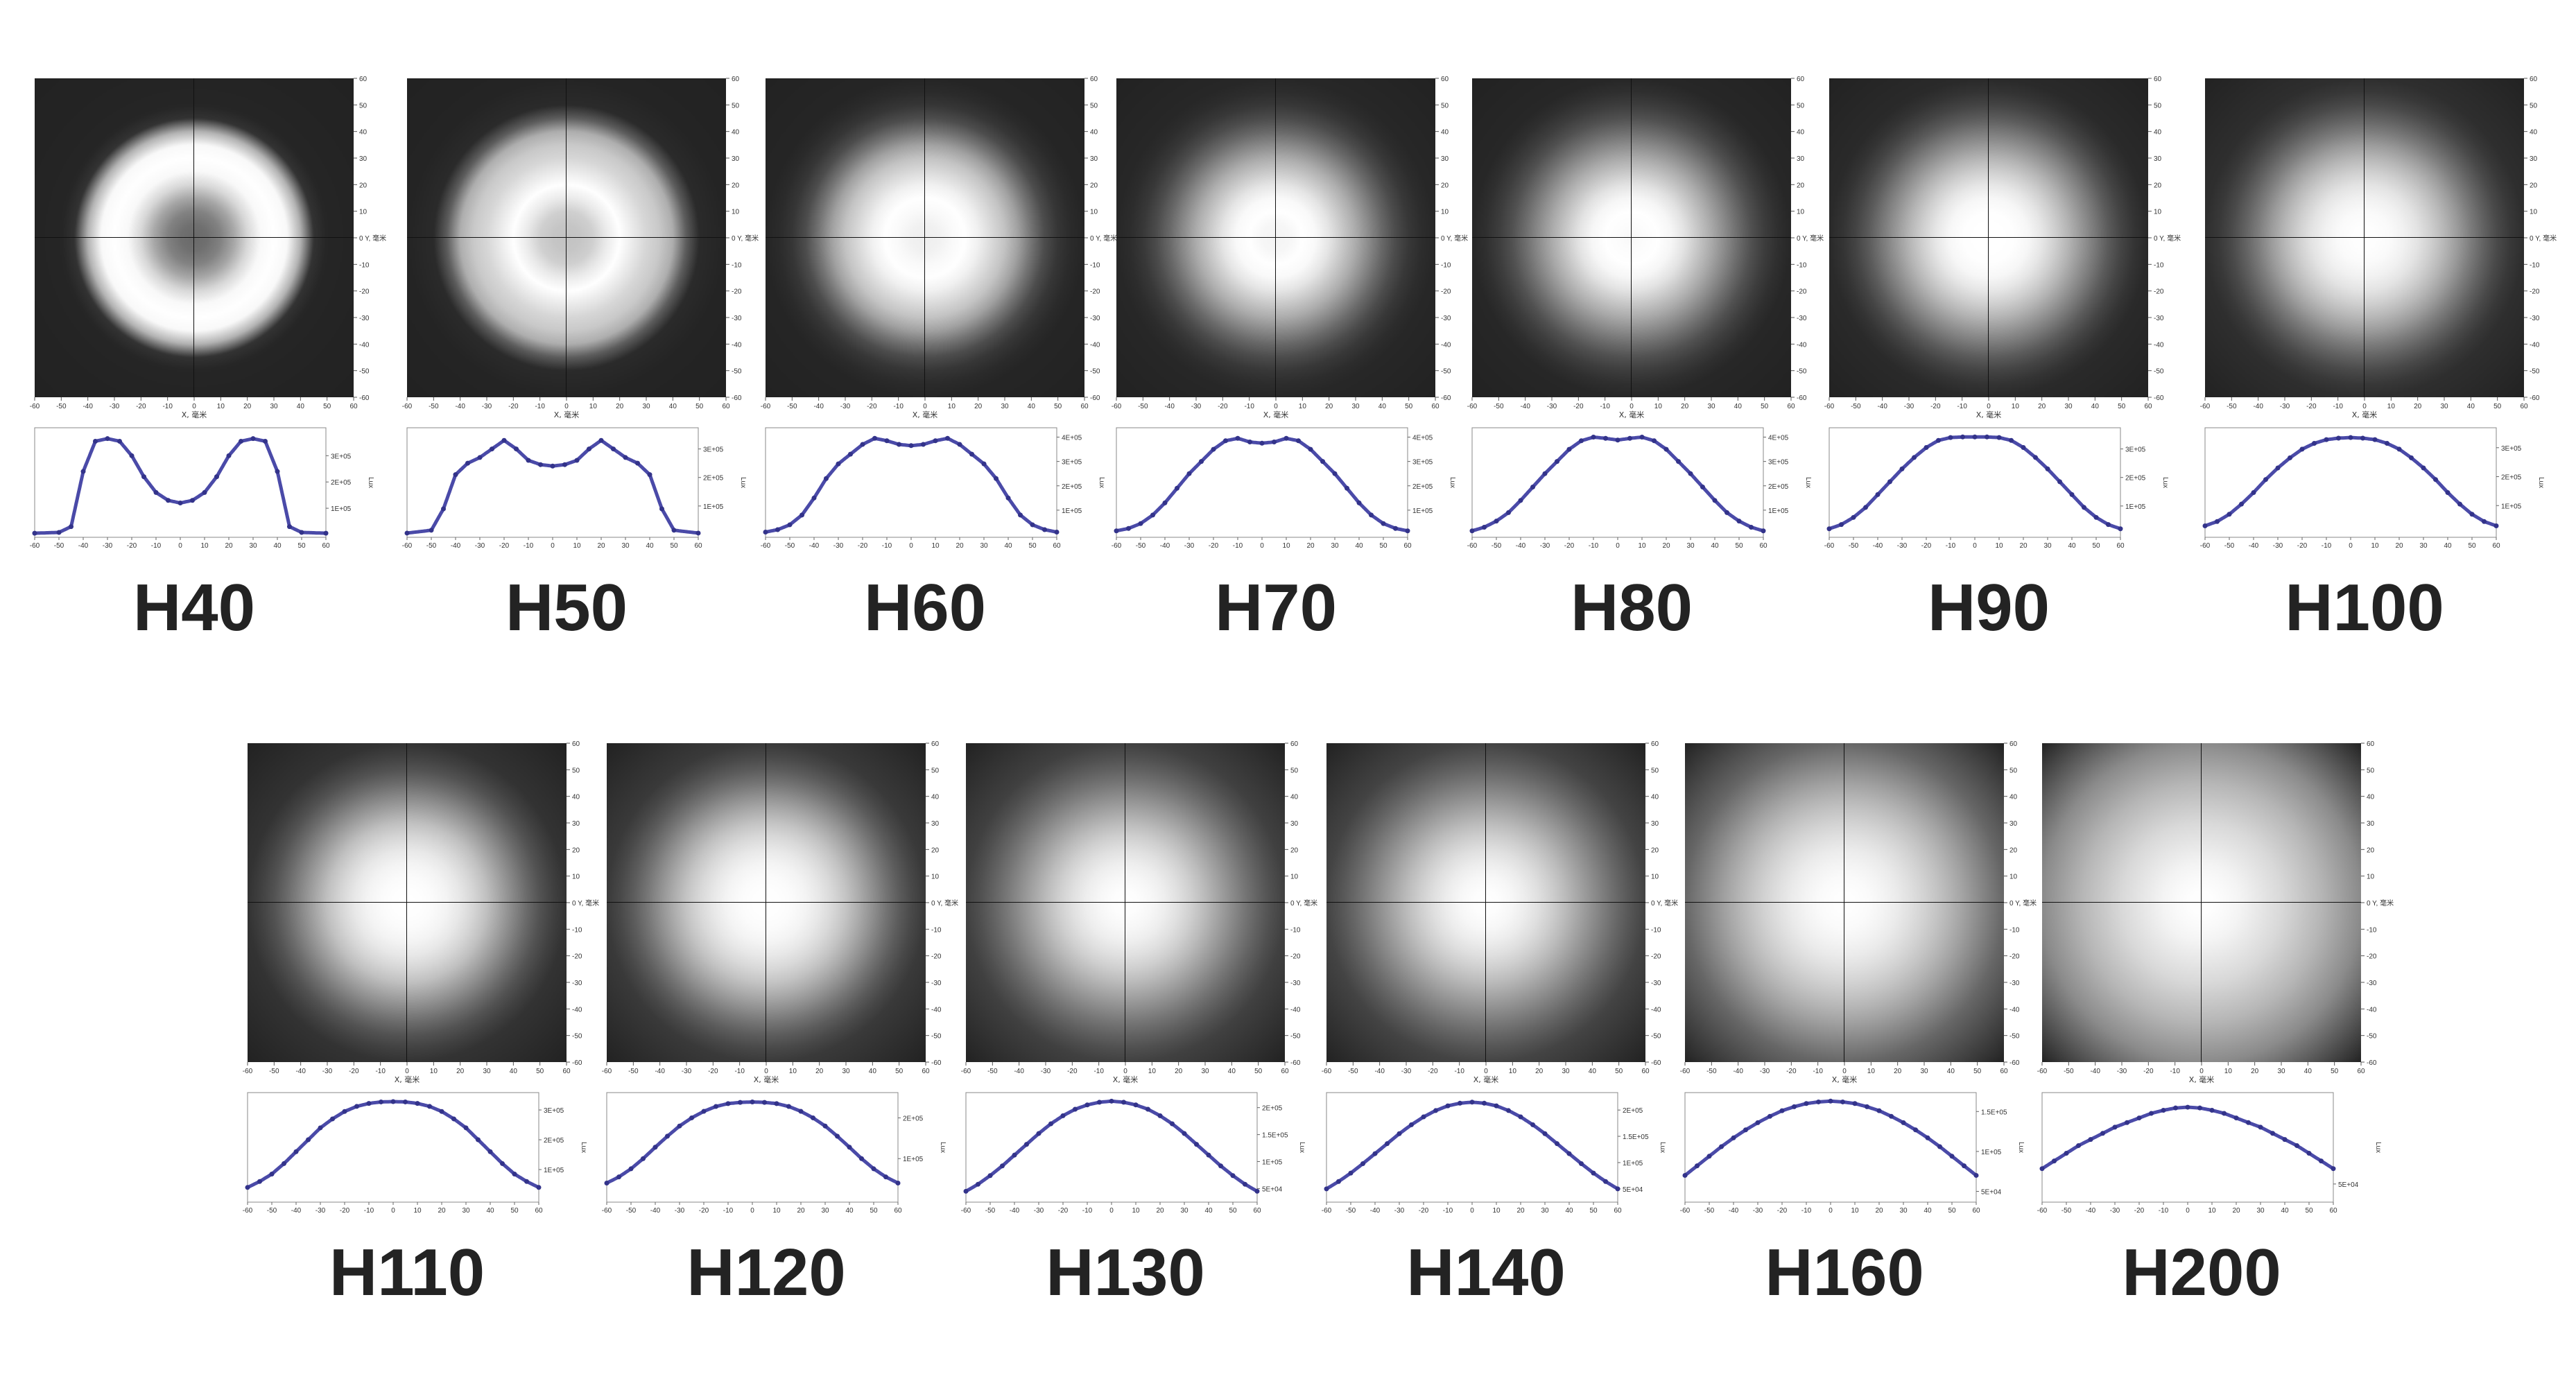  I want to click on x-axis-label: X, 毫米, so click(2202, 1079).